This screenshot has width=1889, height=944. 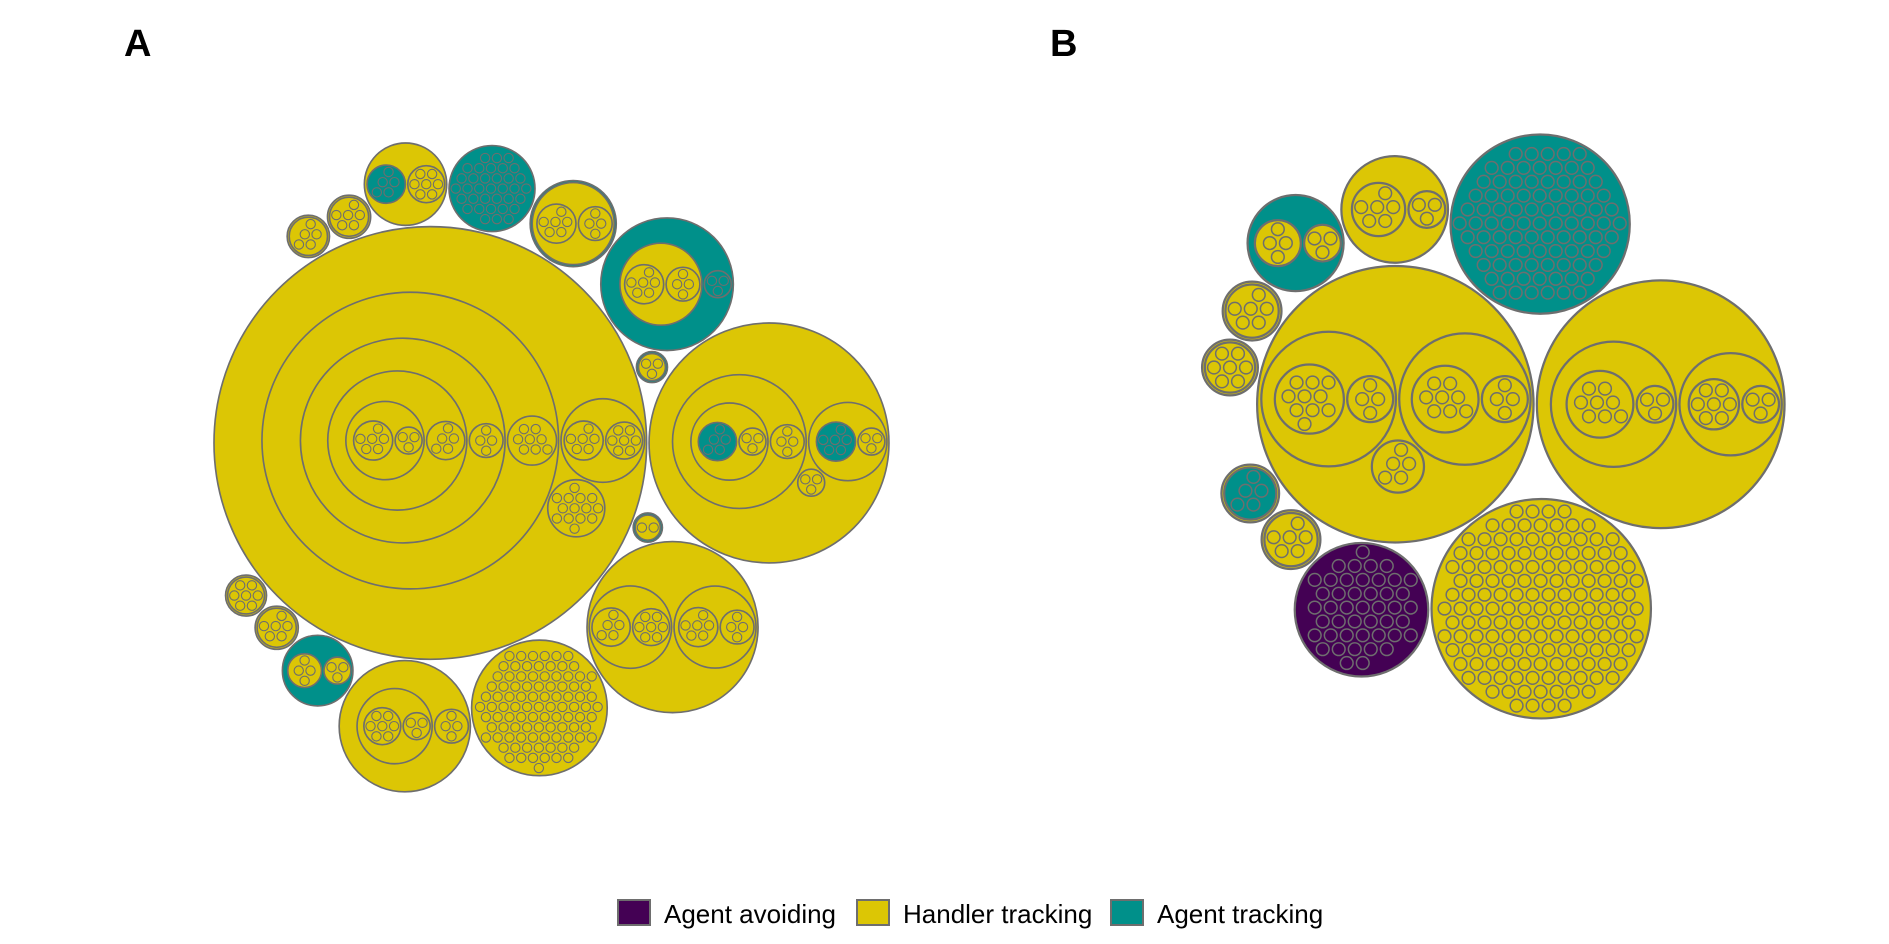 What do you see at coordinates (750, 914) in the screenshot?
I see `legend-label-agent-avoiding: Agent avoiding` at bounding box center [750, 914].